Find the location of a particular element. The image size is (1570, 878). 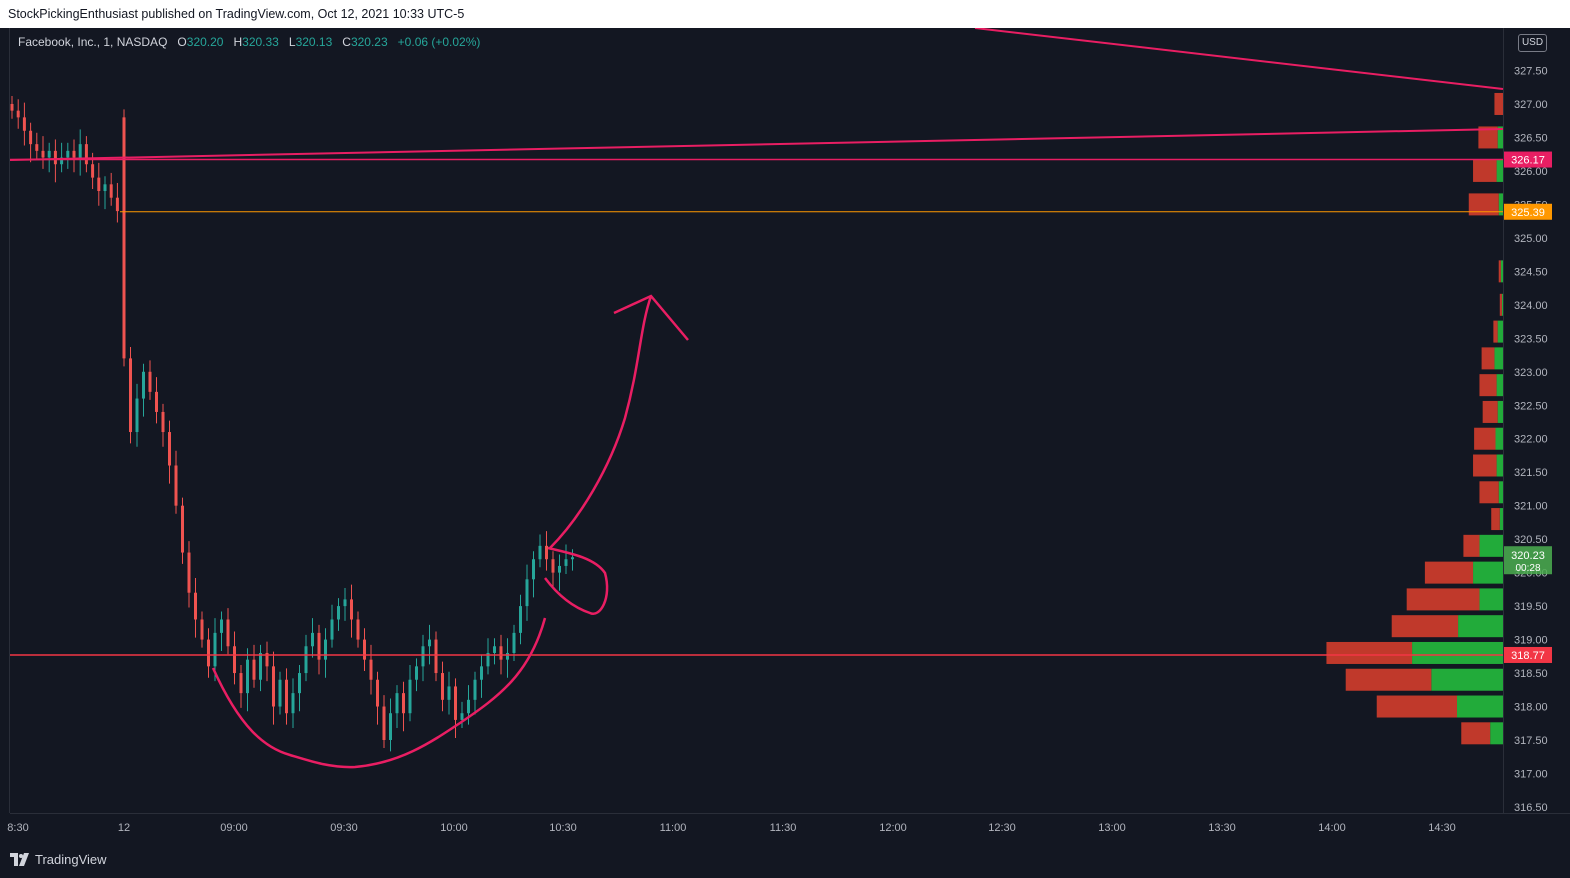

price-tag-label: 325.39 is located at coordinates (1528, 213).